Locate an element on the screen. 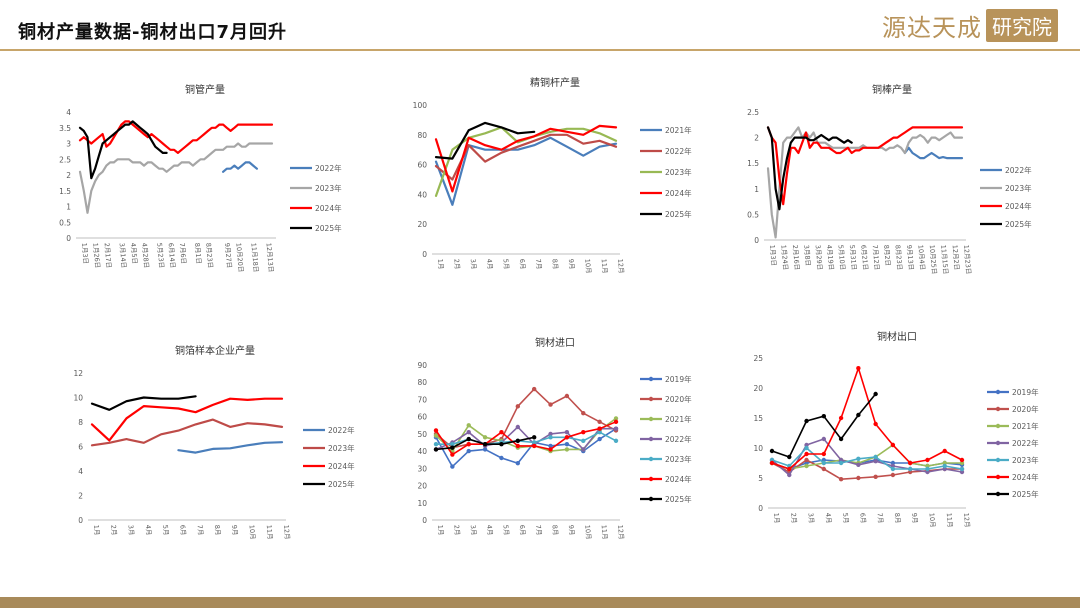 Image resolution: width=1080 pixels, height=608 pixels. page-title: 铜材产量数据-铜材出口7月回升 is located at coordinates (152, 32).